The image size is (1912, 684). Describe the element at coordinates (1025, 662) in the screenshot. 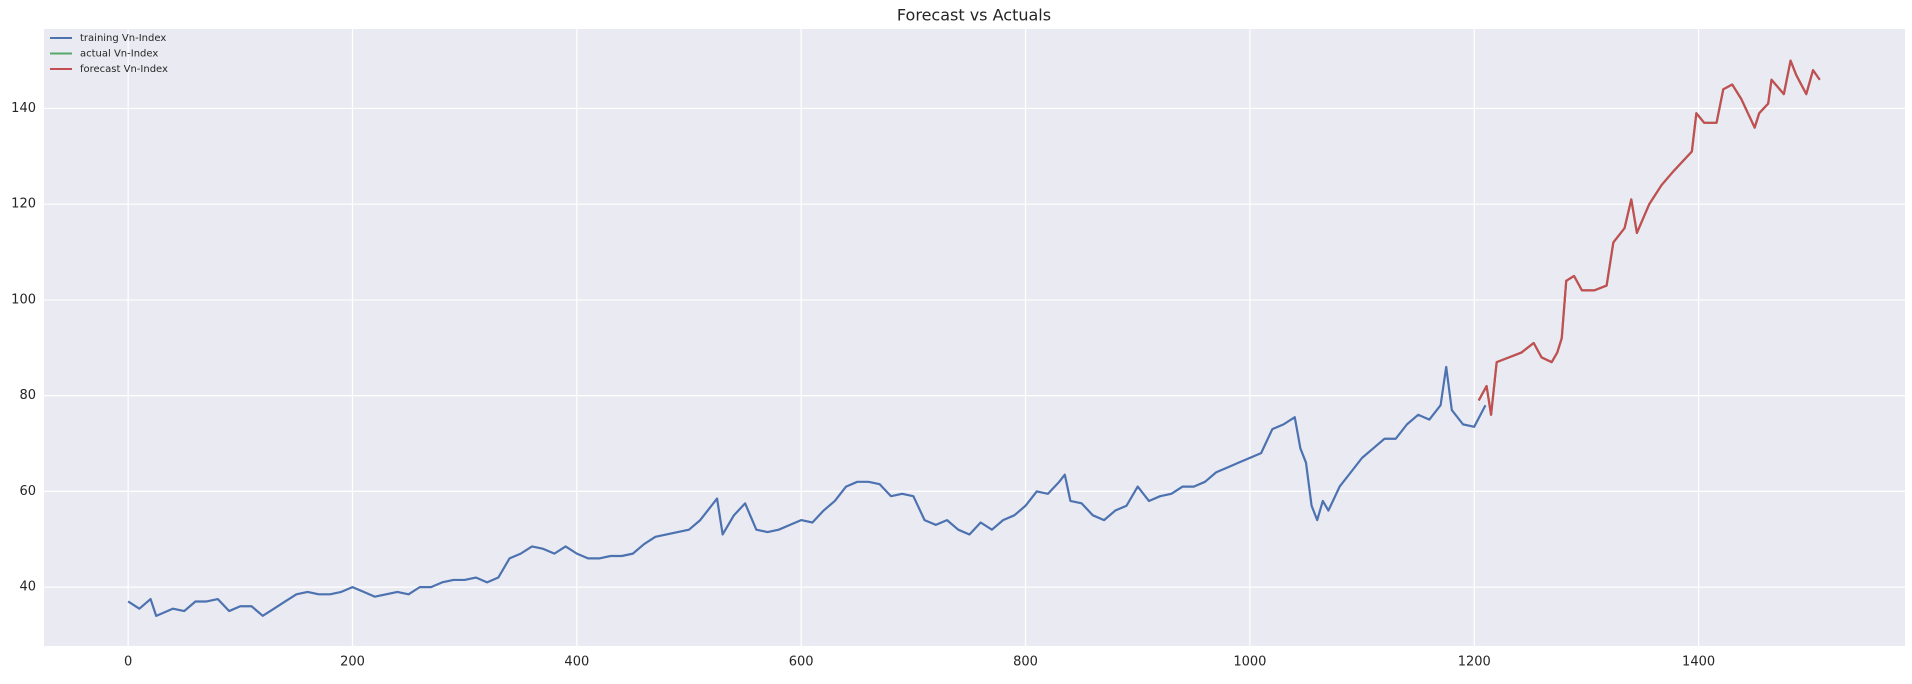

I see `x-tick-label: 800` at that location.